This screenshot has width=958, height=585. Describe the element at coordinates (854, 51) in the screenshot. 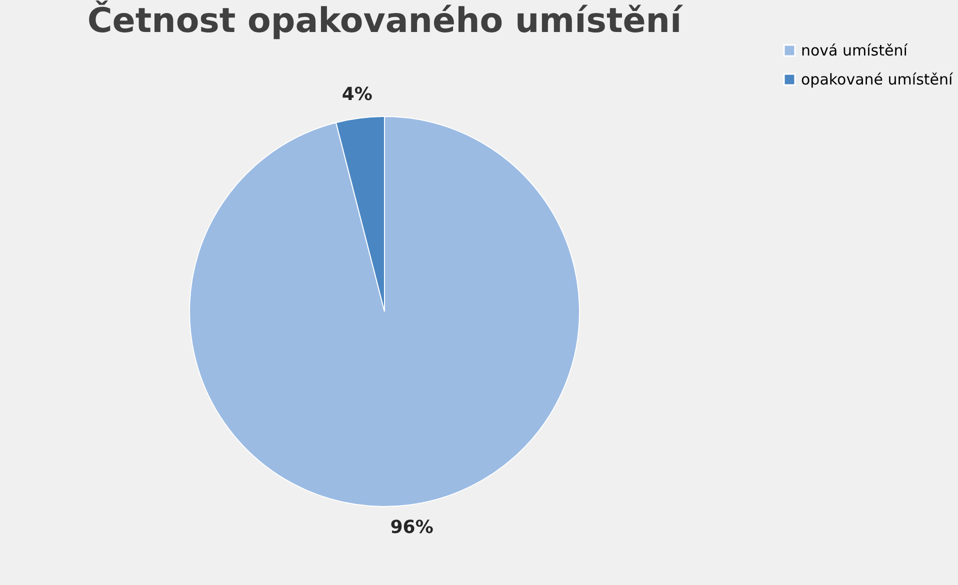

I see `legend-label: nová umístění` at that location.